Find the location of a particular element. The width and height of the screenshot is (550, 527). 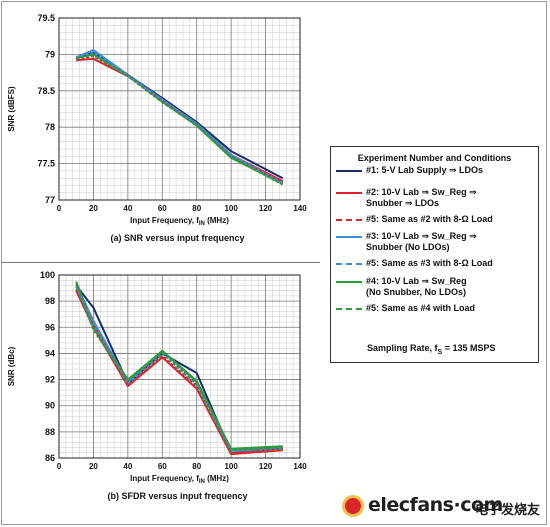

y-tick-label: 88 is located at coordinates (50, 432).